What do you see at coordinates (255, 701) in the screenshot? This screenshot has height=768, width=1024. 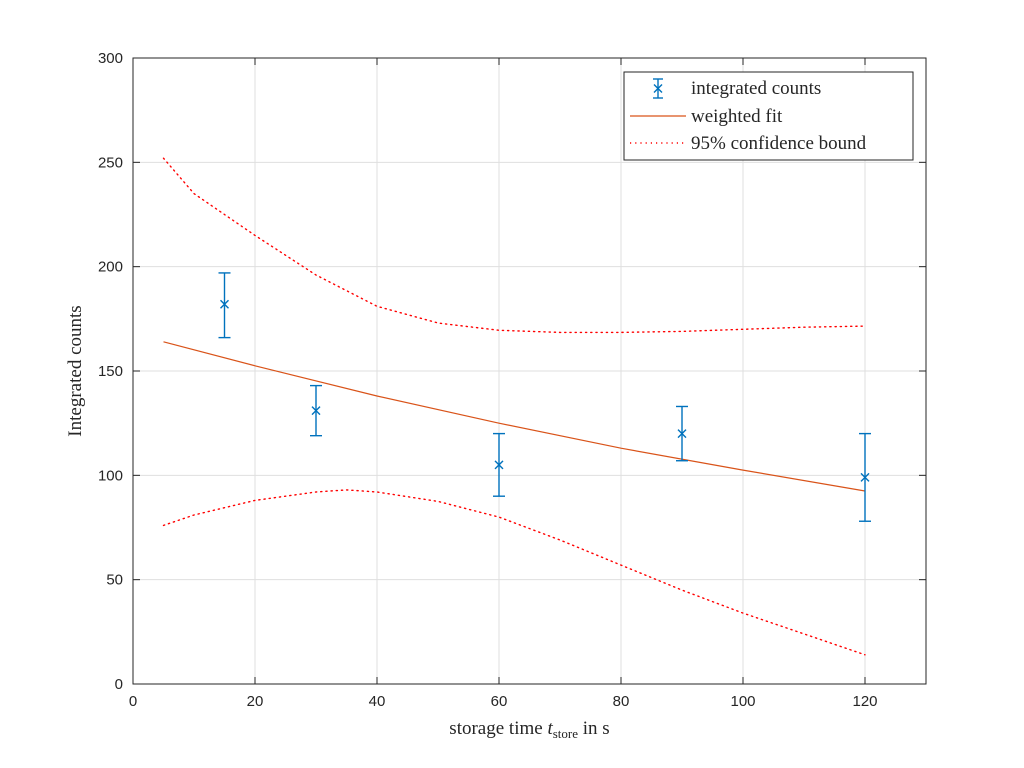 I see `x-tick-label: 20` at bounding box center [255, 701].